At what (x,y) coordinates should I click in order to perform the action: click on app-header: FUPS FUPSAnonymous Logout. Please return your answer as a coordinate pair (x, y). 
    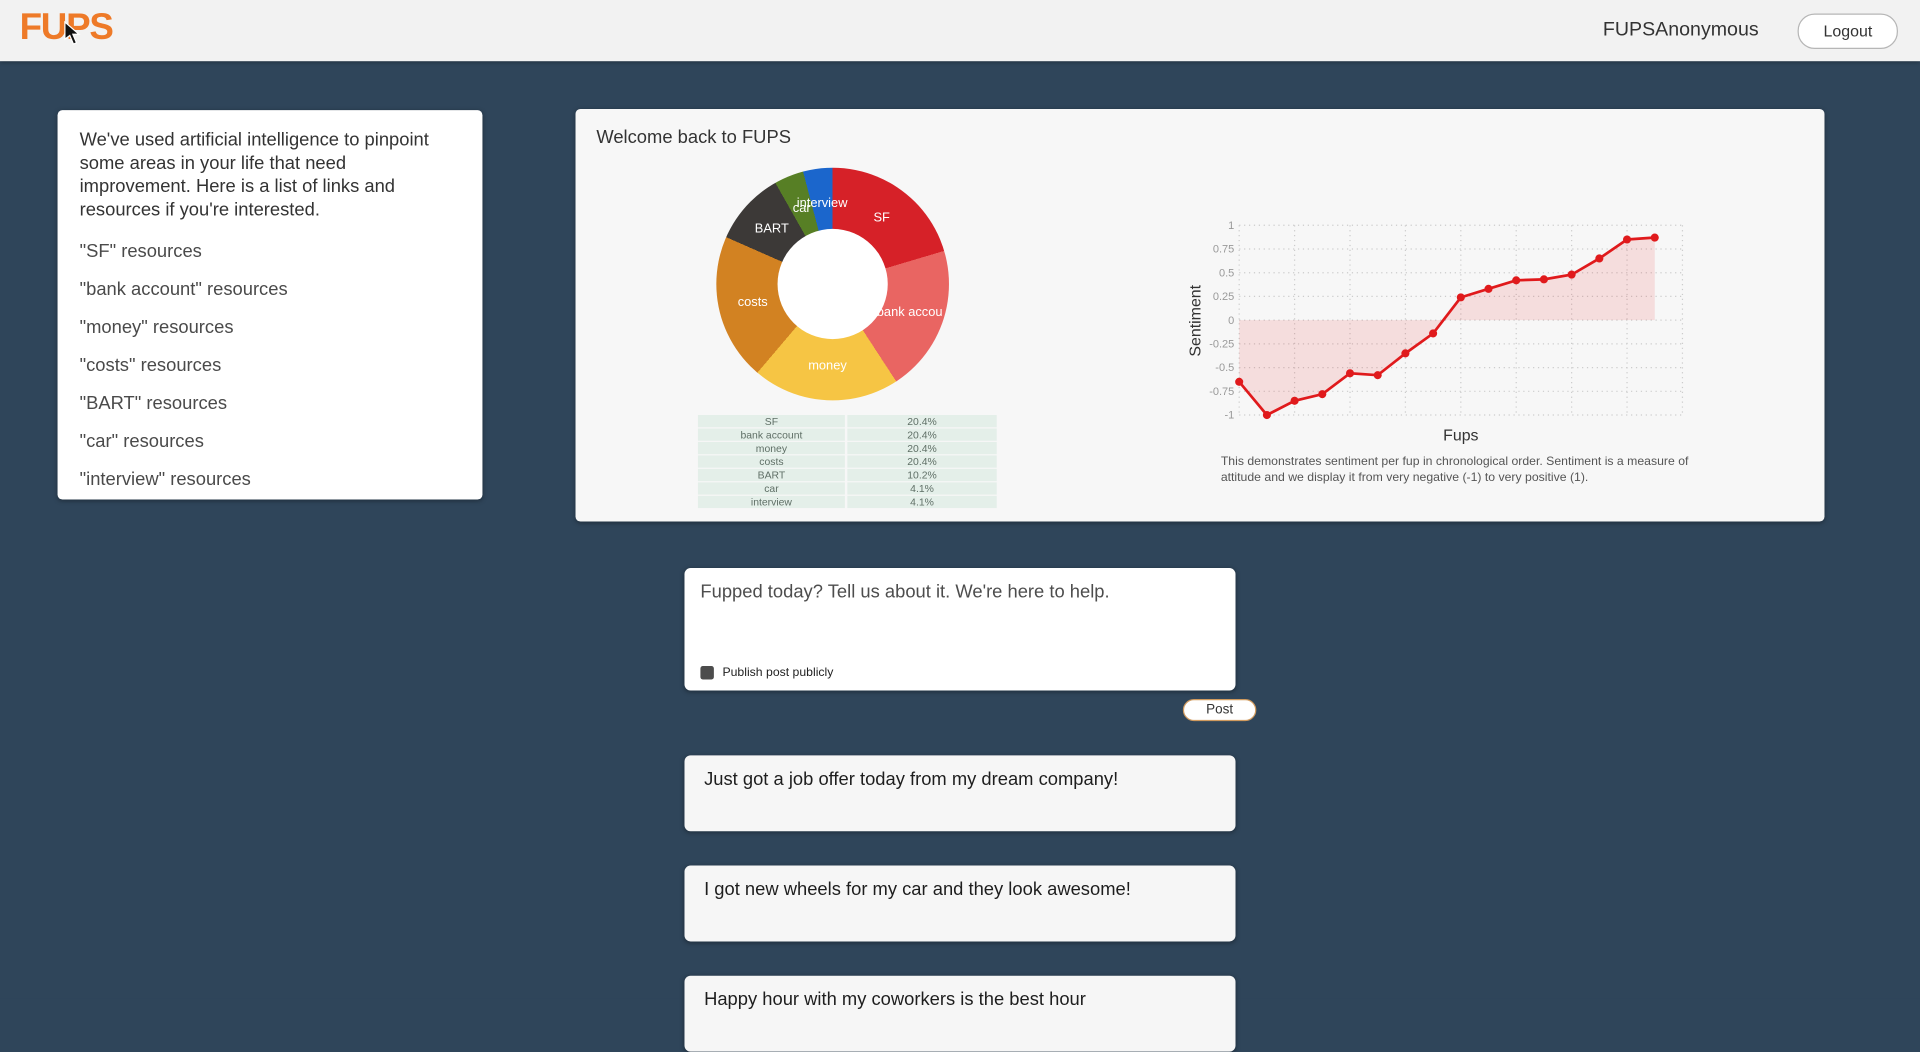
    Looking at the image, I should click on (960, 31).